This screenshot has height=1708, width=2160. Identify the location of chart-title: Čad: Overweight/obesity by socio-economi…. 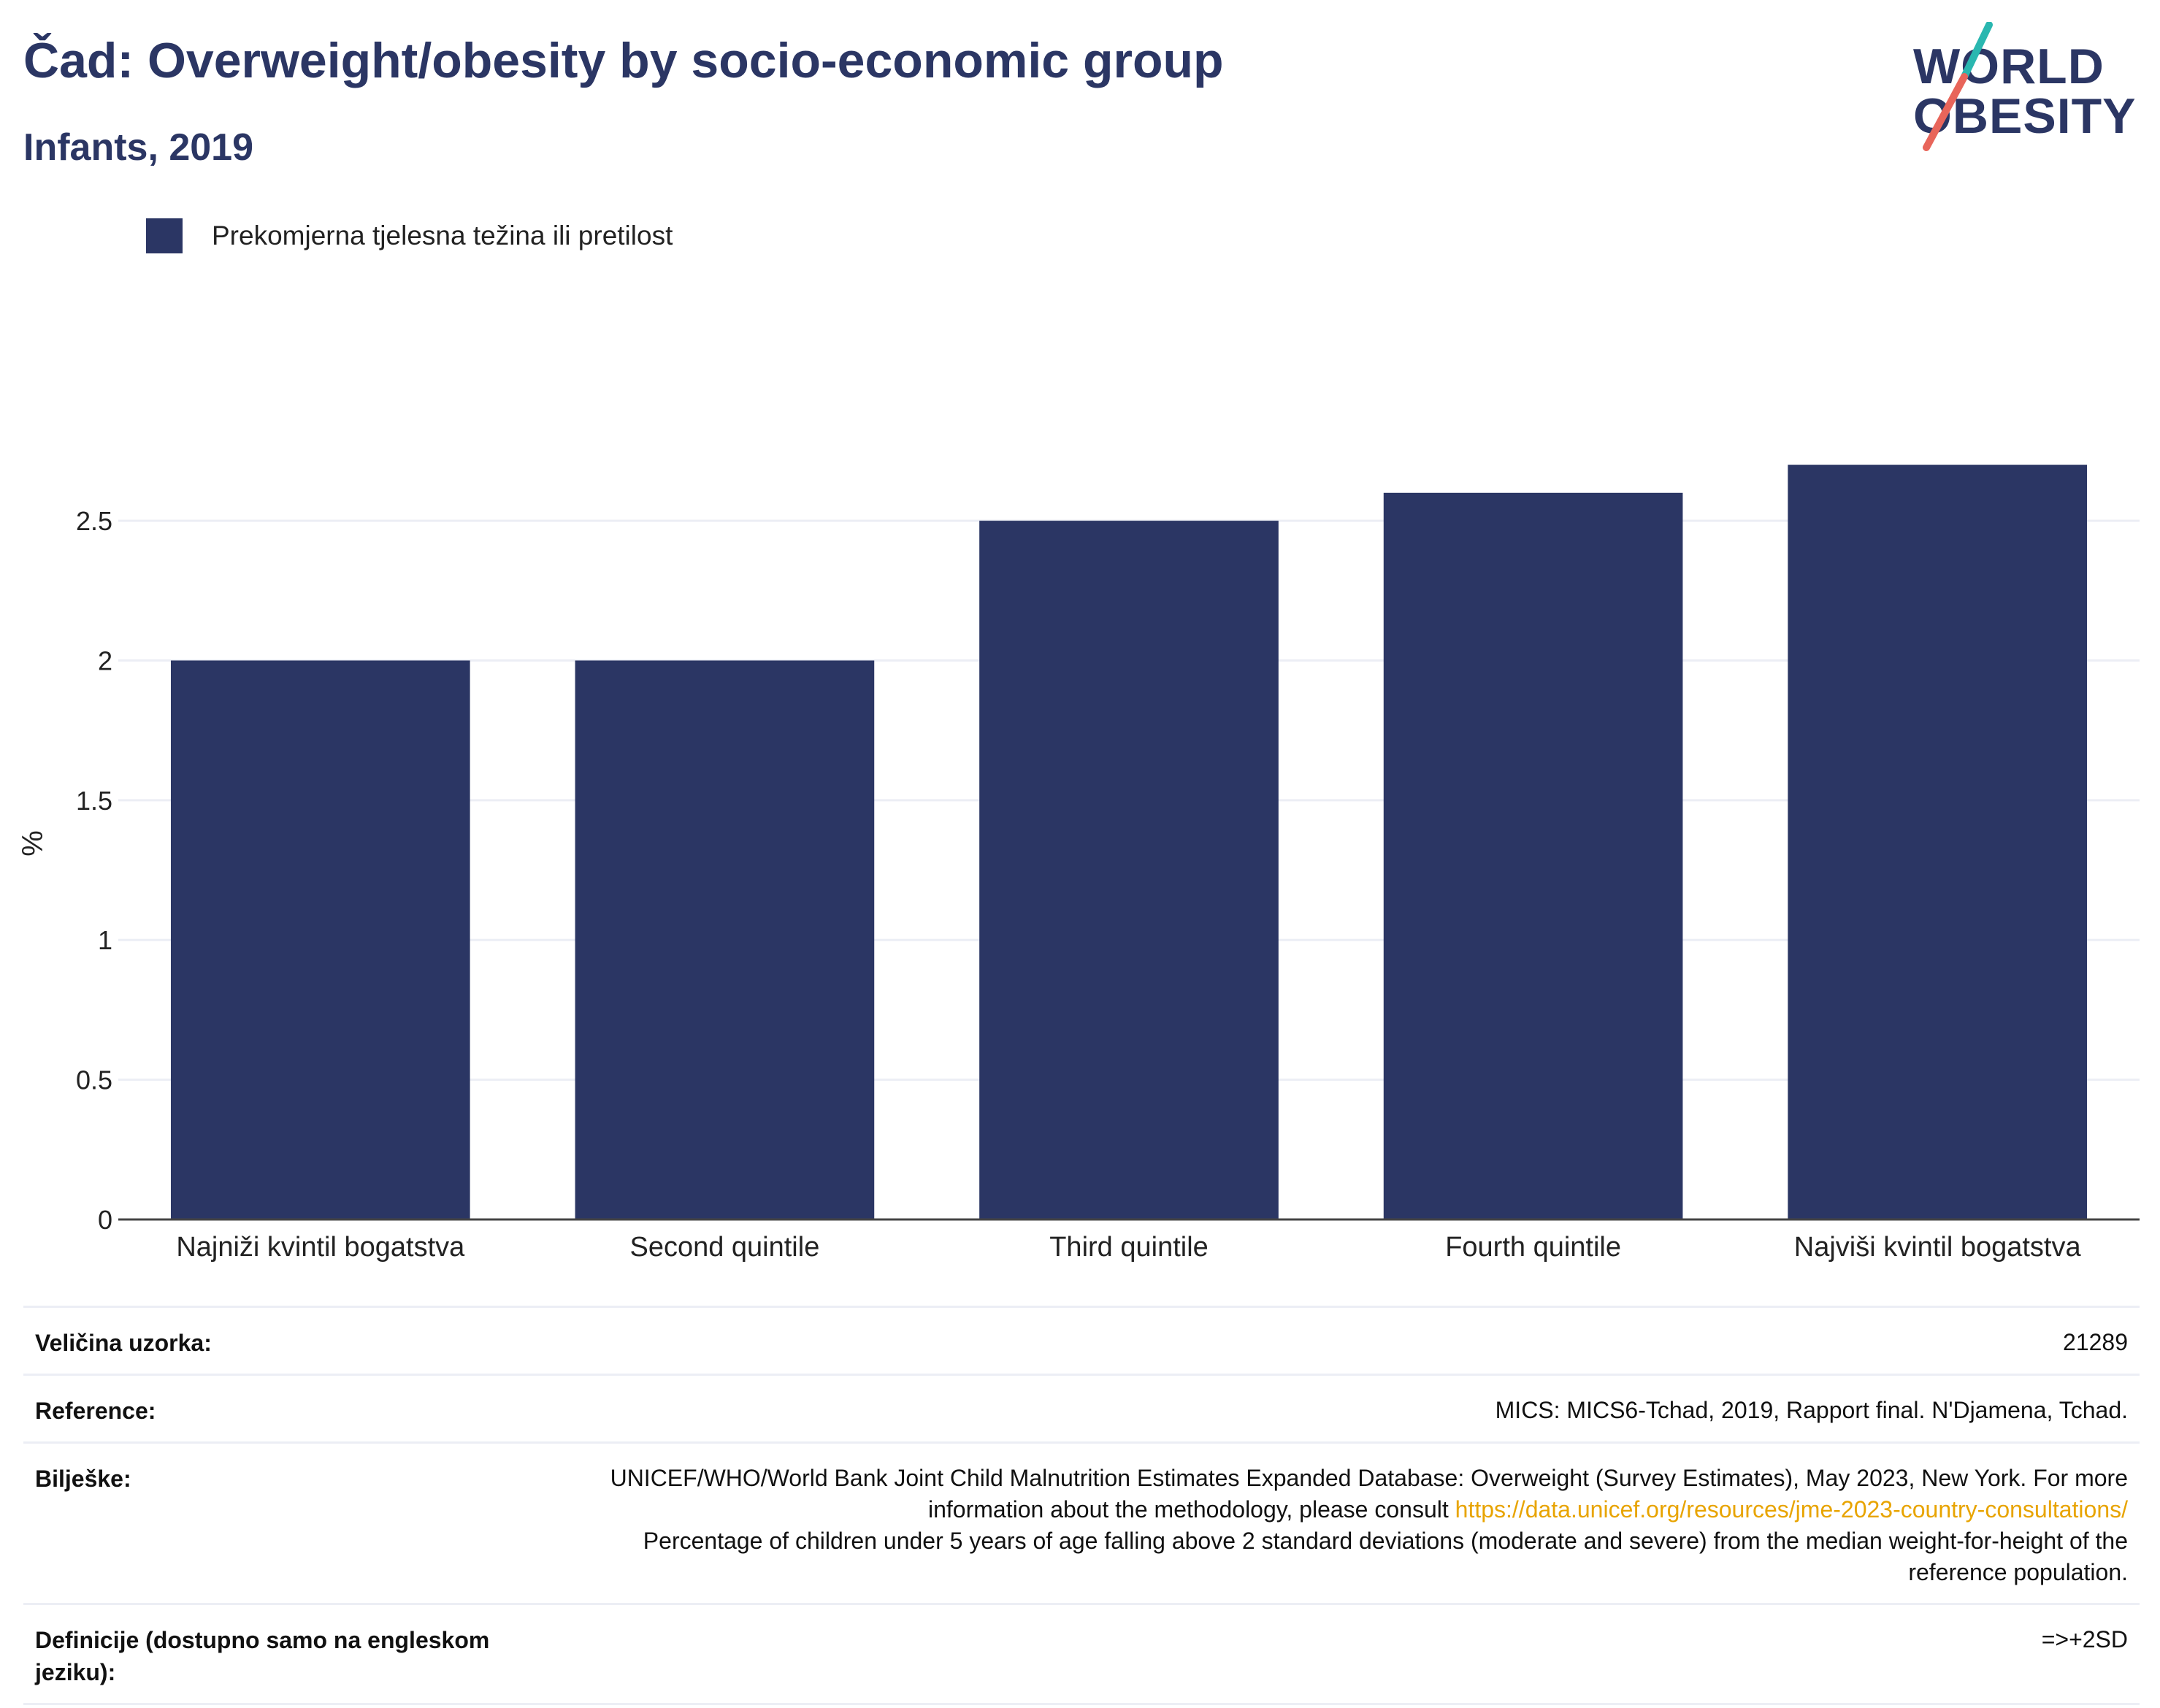
(623, 60).